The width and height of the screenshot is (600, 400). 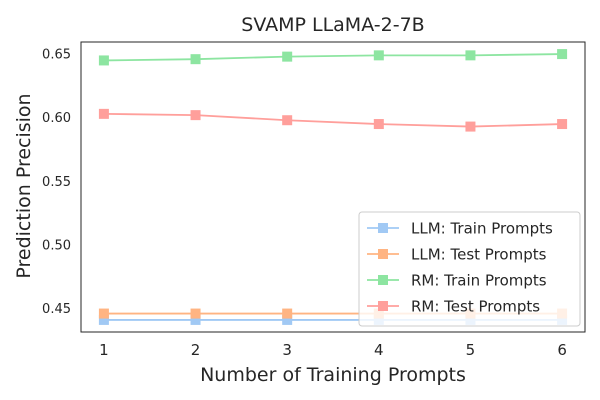 I want to click on series-rm-train-prompts, so click(x=333, y=57).